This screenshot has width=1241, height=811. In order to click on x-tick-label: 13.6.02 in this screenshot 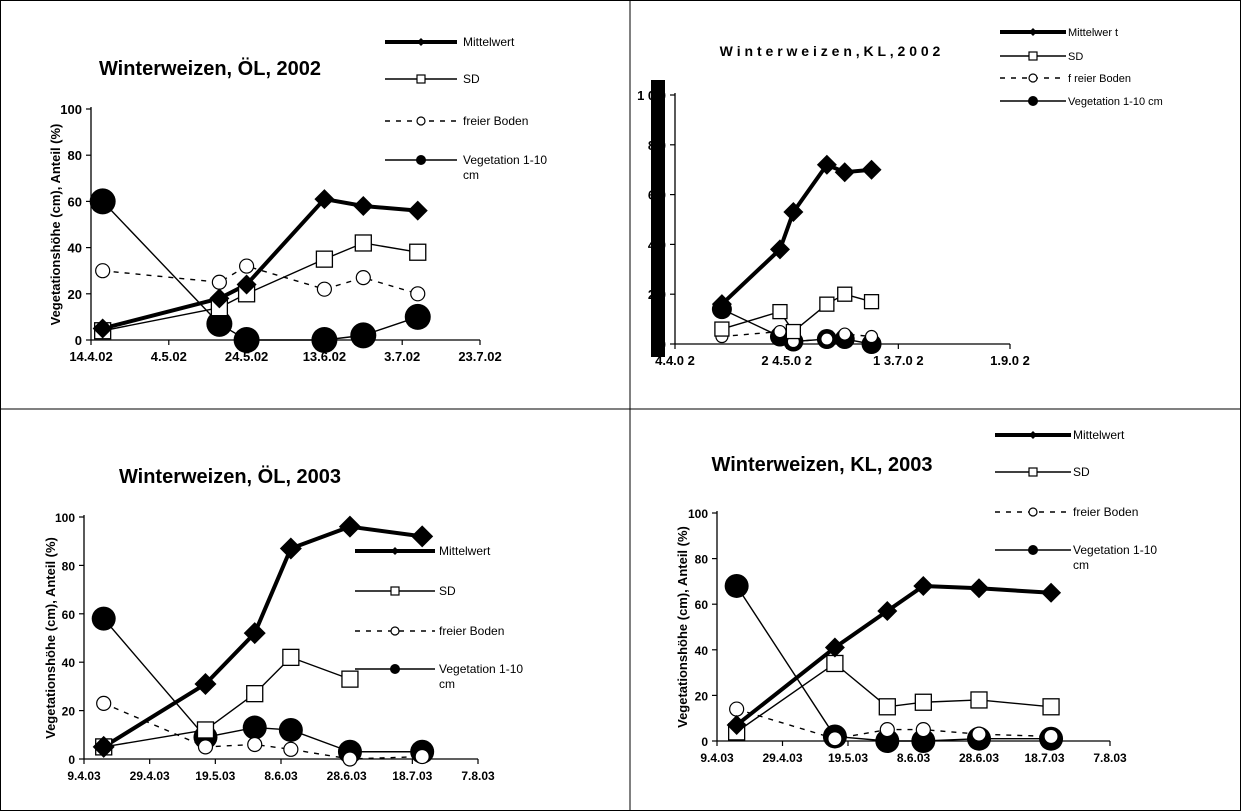, I will do `click(324, 356)`.